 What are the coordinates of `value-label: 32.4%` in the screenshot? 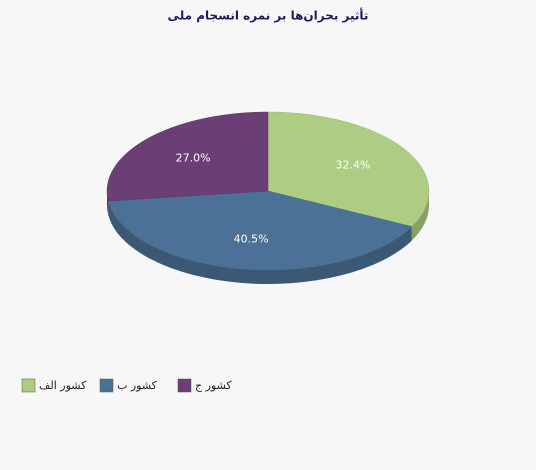 It's located at (353, 164).